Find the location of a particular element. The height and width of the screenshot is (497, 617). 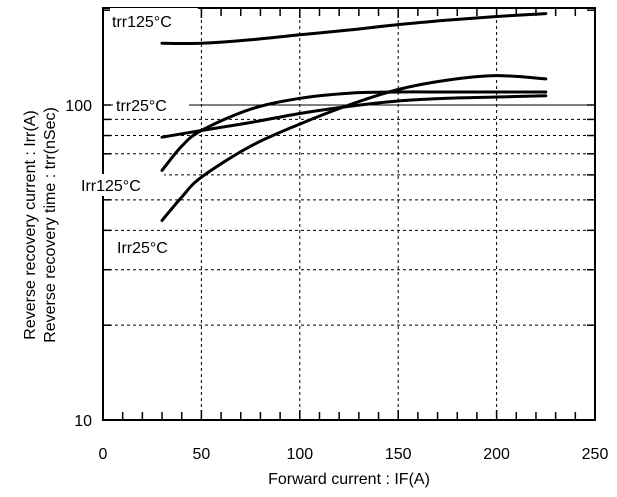

x-axis-title: Forward current : IF(A) is located at coordinates (349, 479).